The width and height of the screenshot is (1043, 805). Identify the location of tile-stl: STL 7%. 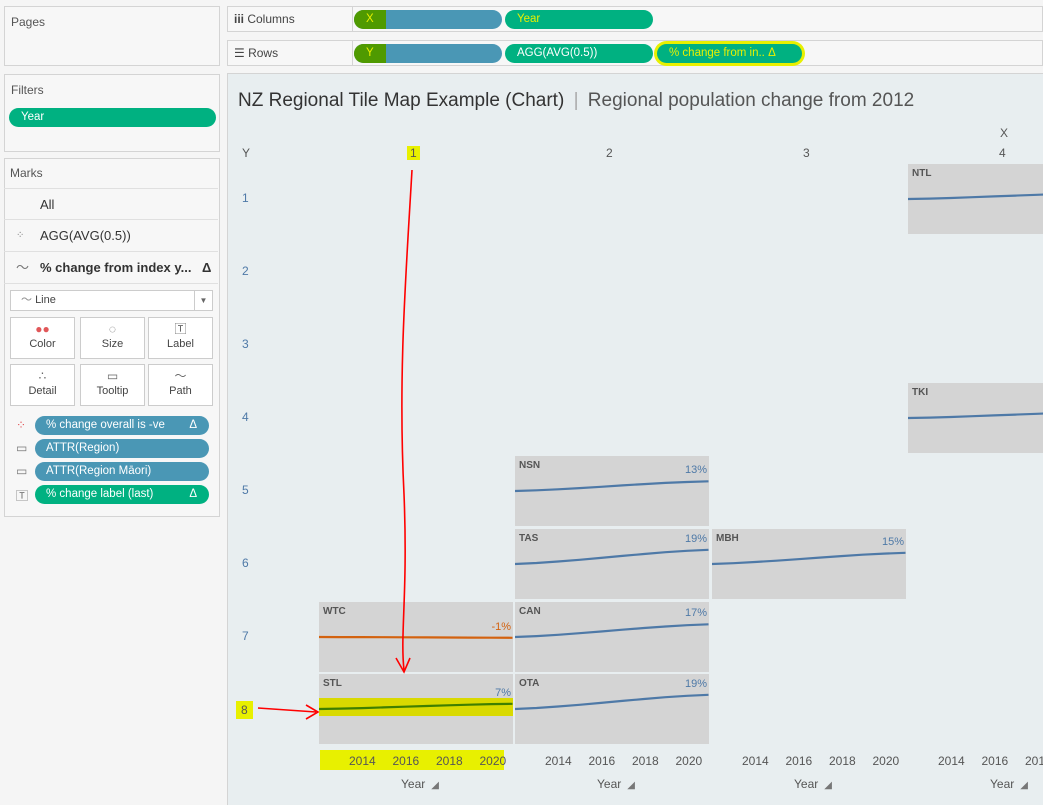
(416, 709).